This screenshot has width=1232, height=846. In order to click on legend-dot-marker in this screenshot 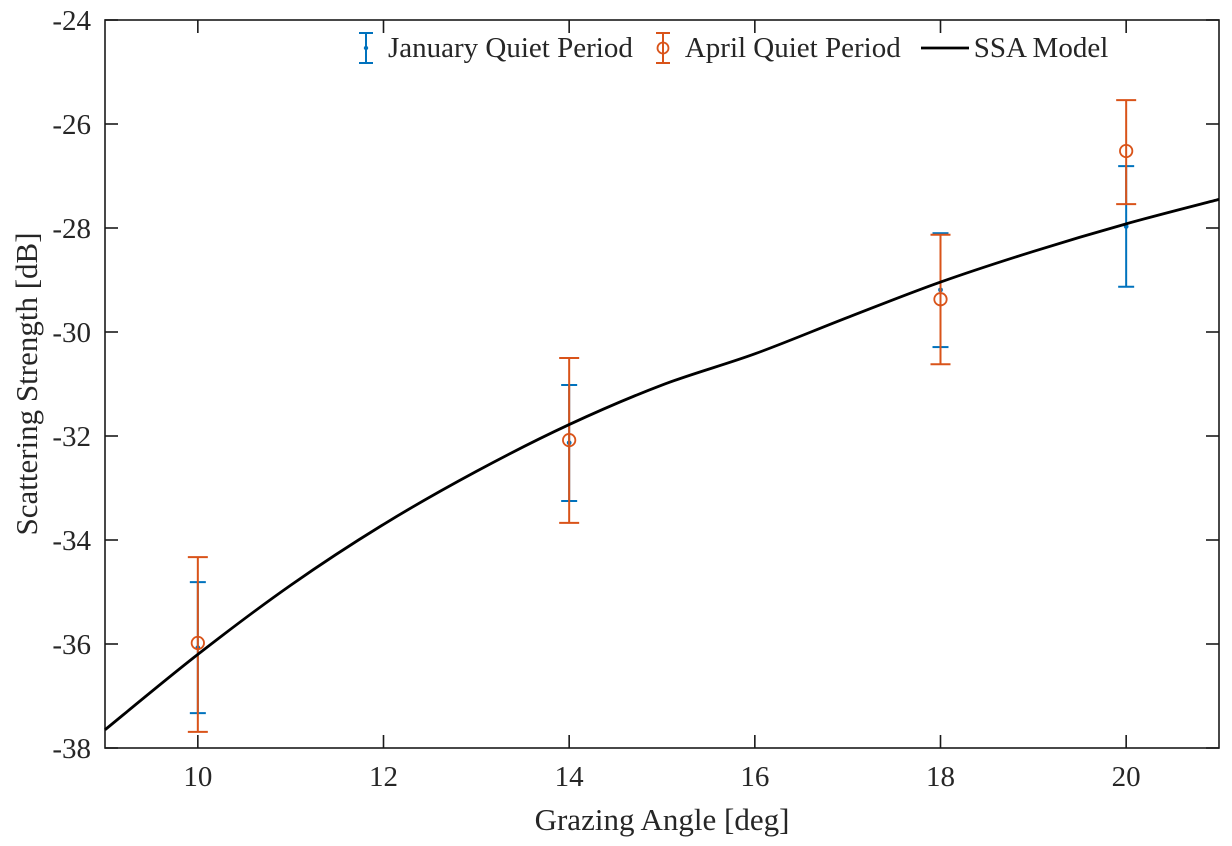, I will do `click(366, 48)`.